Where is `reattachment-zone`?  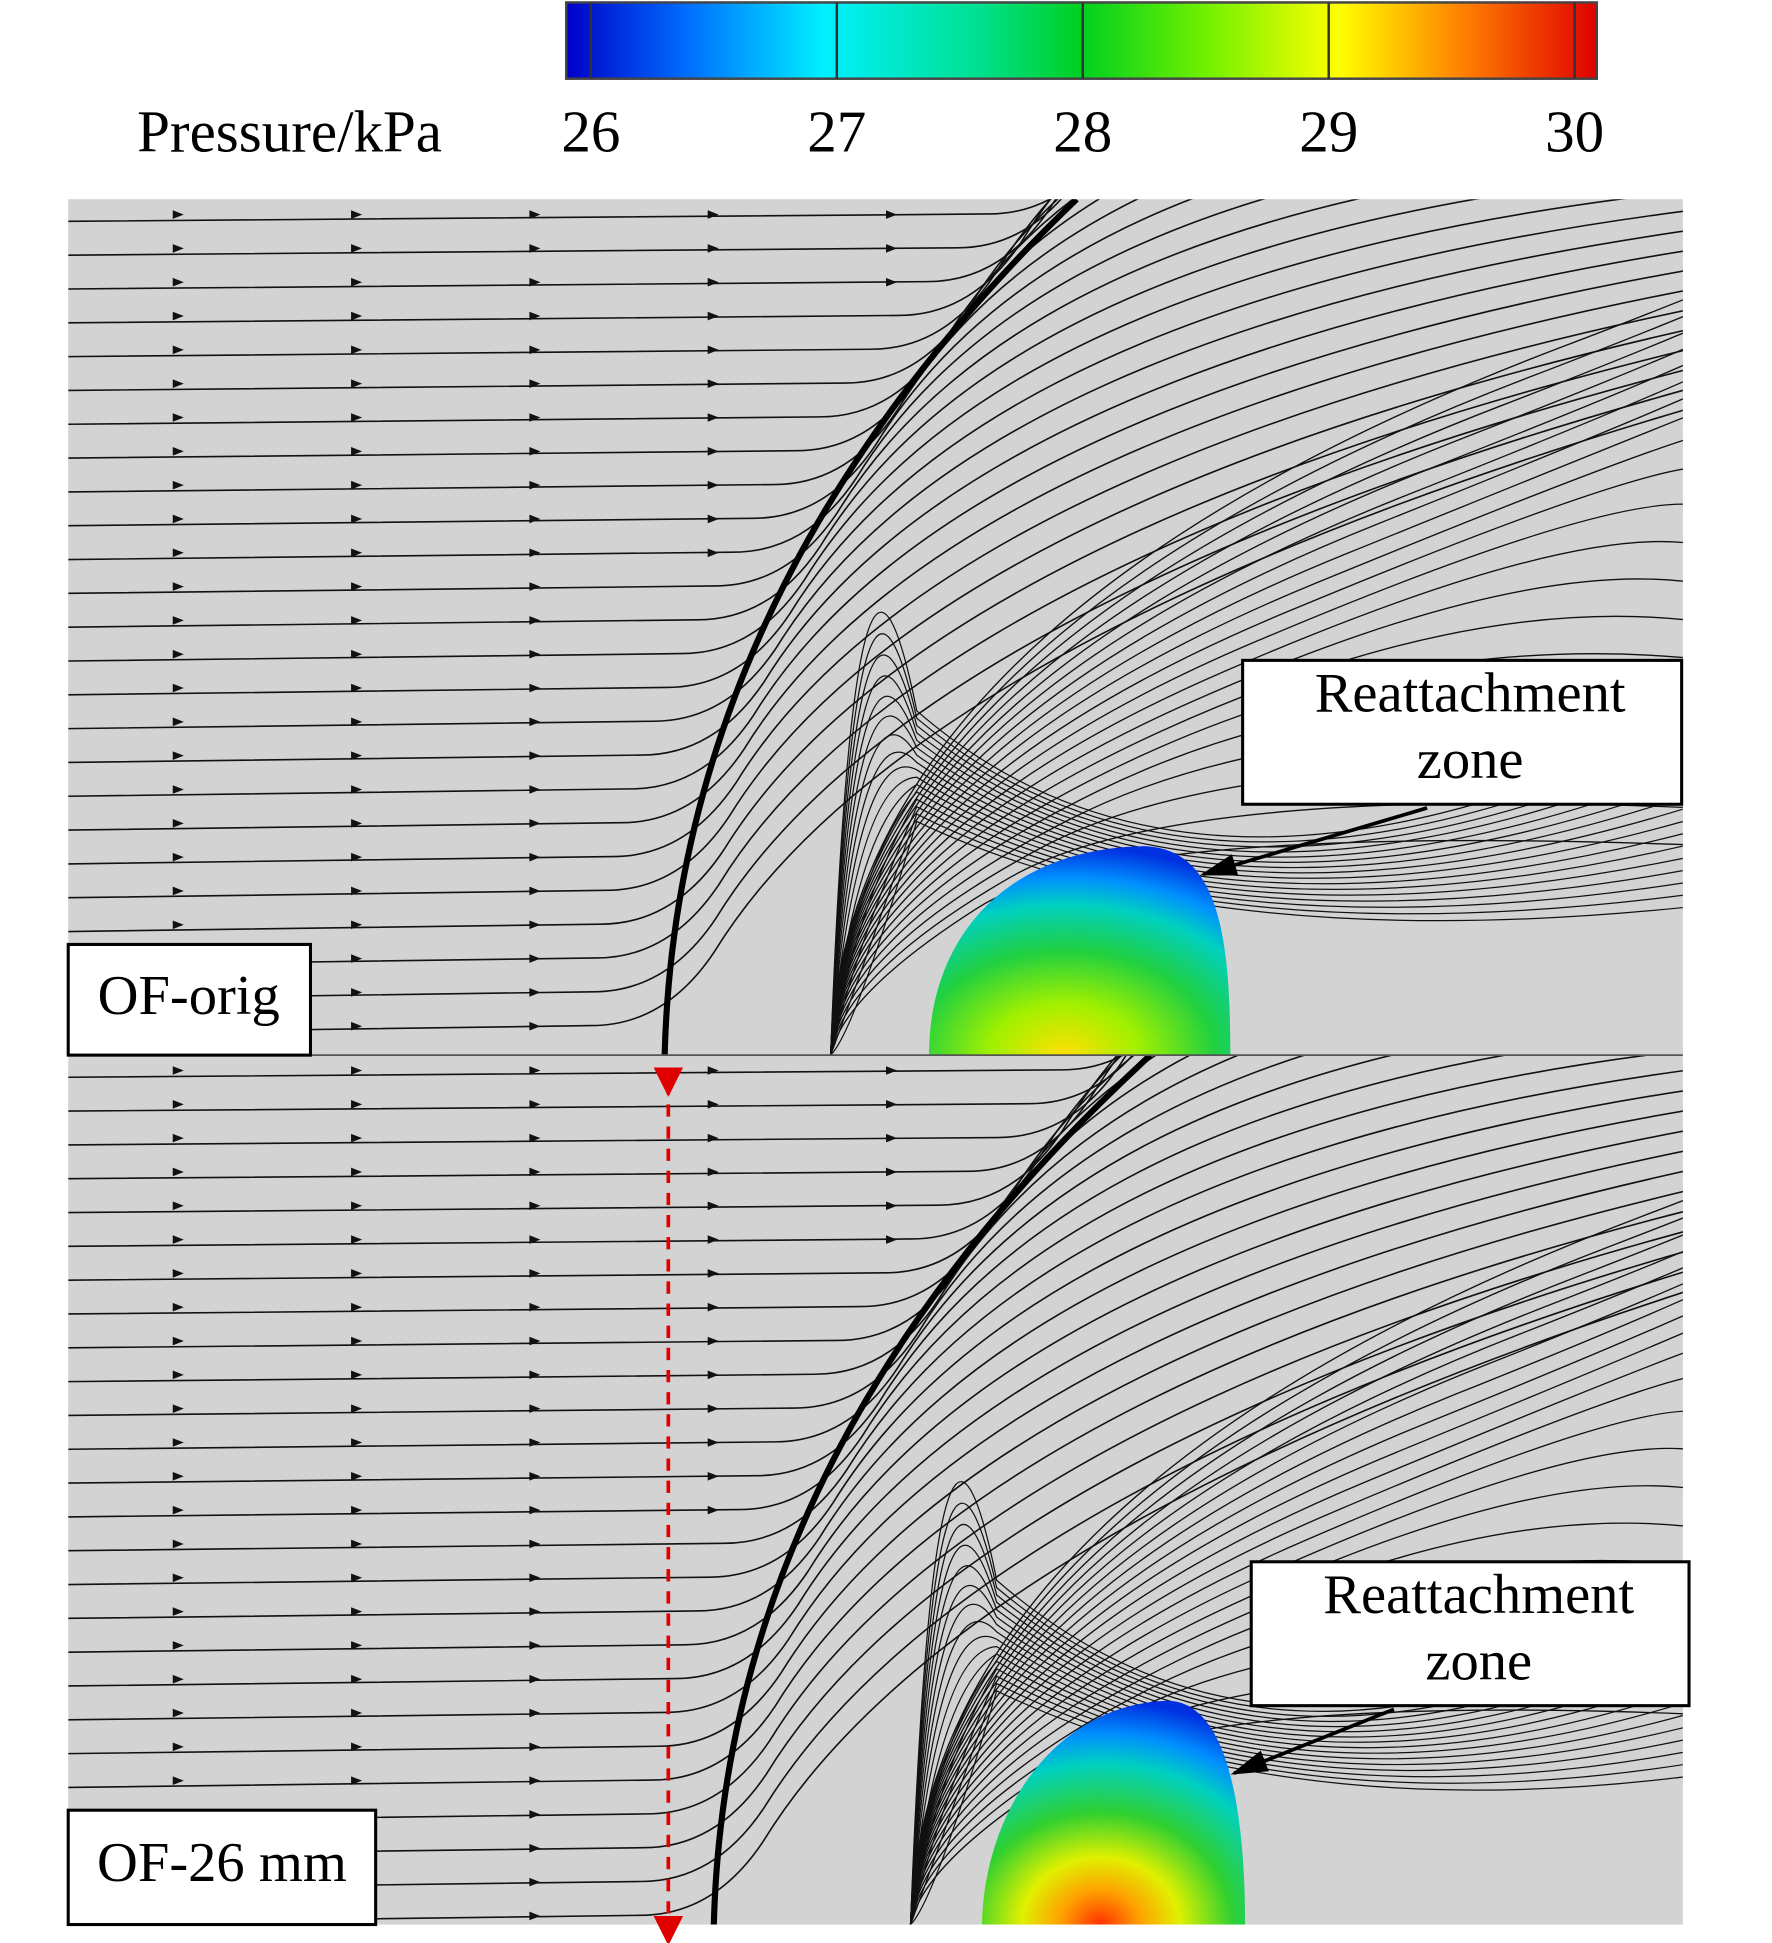 reattachment-zone is located at coordinates (1080, 951).